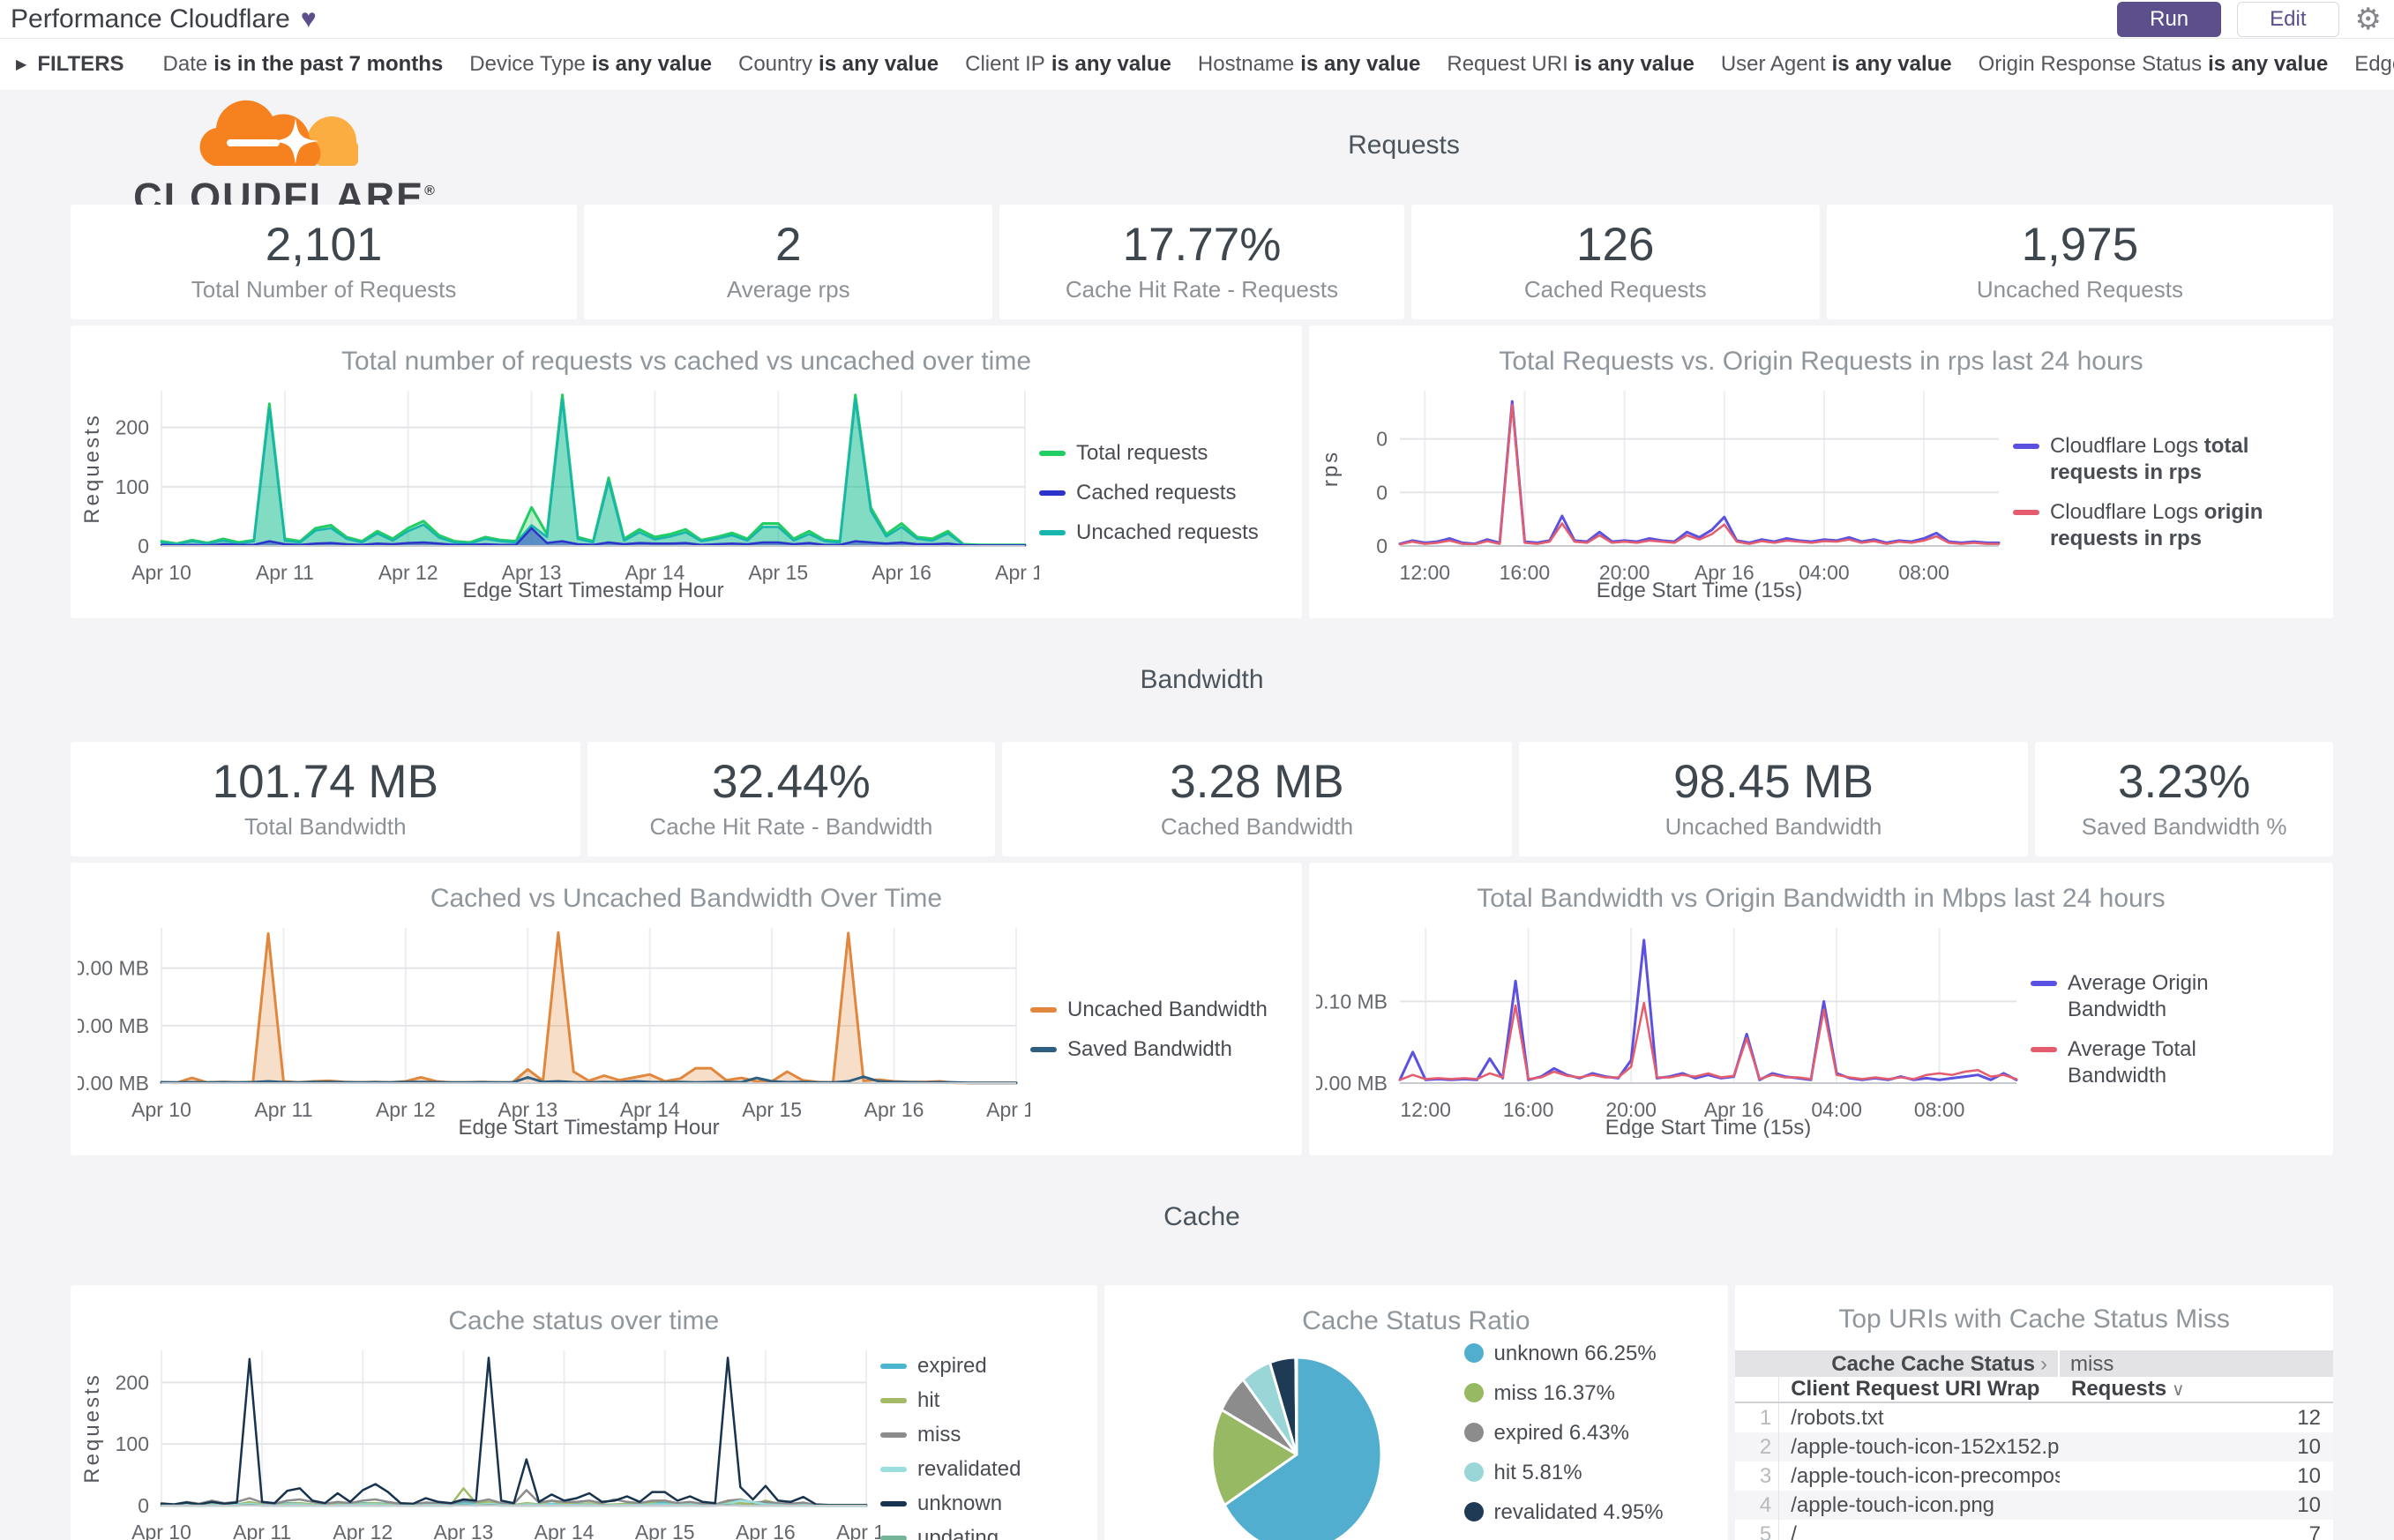 The image size is (2394, 1540). What do you see at coordinates (1757, 1389) in the screenshot?
I see `row-number-header` at bounding box center [1757, 1389].